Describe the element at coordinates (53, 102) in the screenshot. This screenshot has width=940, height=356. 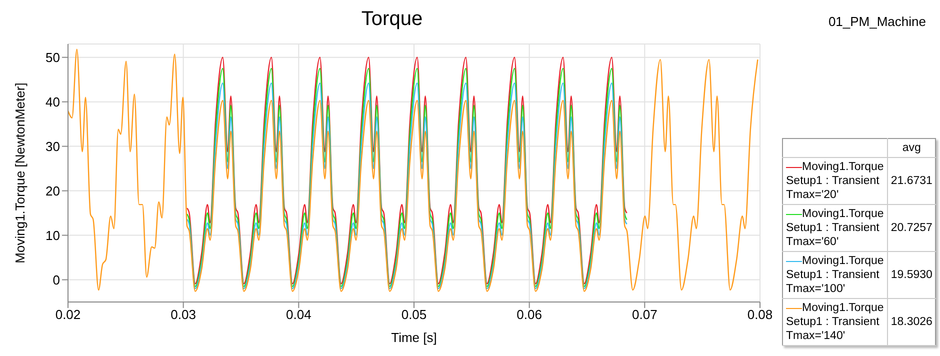
I see `y-tick-label: 40` at that location.